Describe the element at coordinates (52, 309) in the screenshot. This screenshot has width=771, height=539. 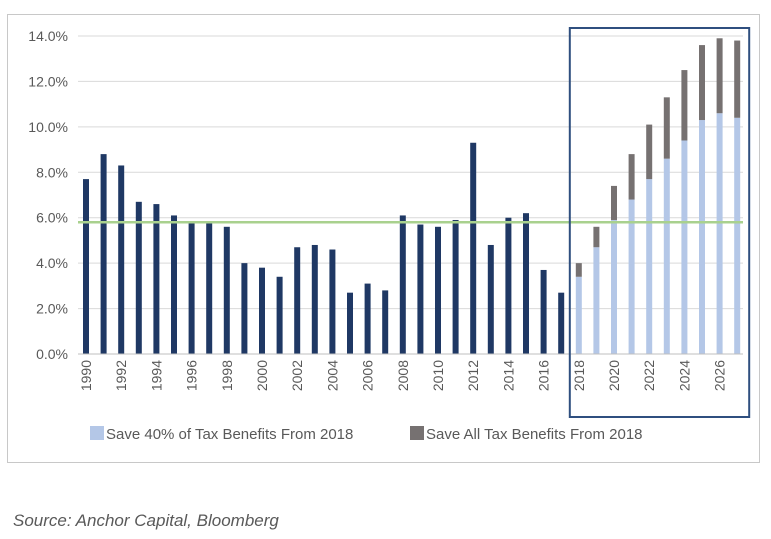
I see `y-tick-label: 2.0%` at that location.